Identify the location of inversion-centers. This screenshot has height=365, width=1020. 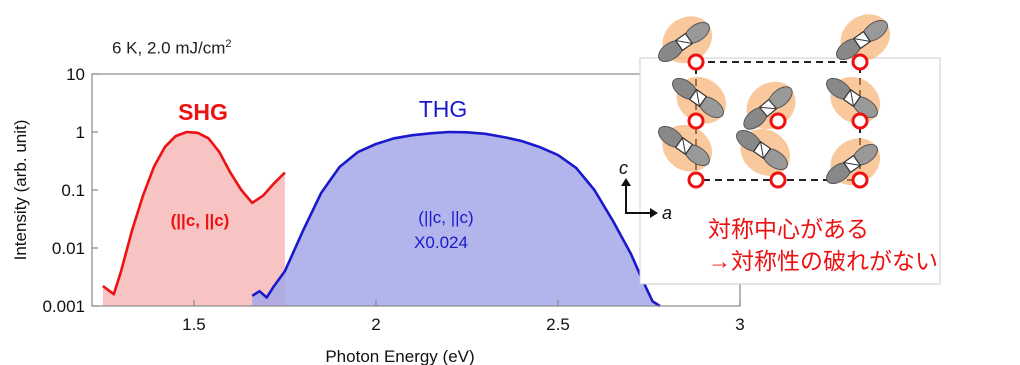
(778, 121).